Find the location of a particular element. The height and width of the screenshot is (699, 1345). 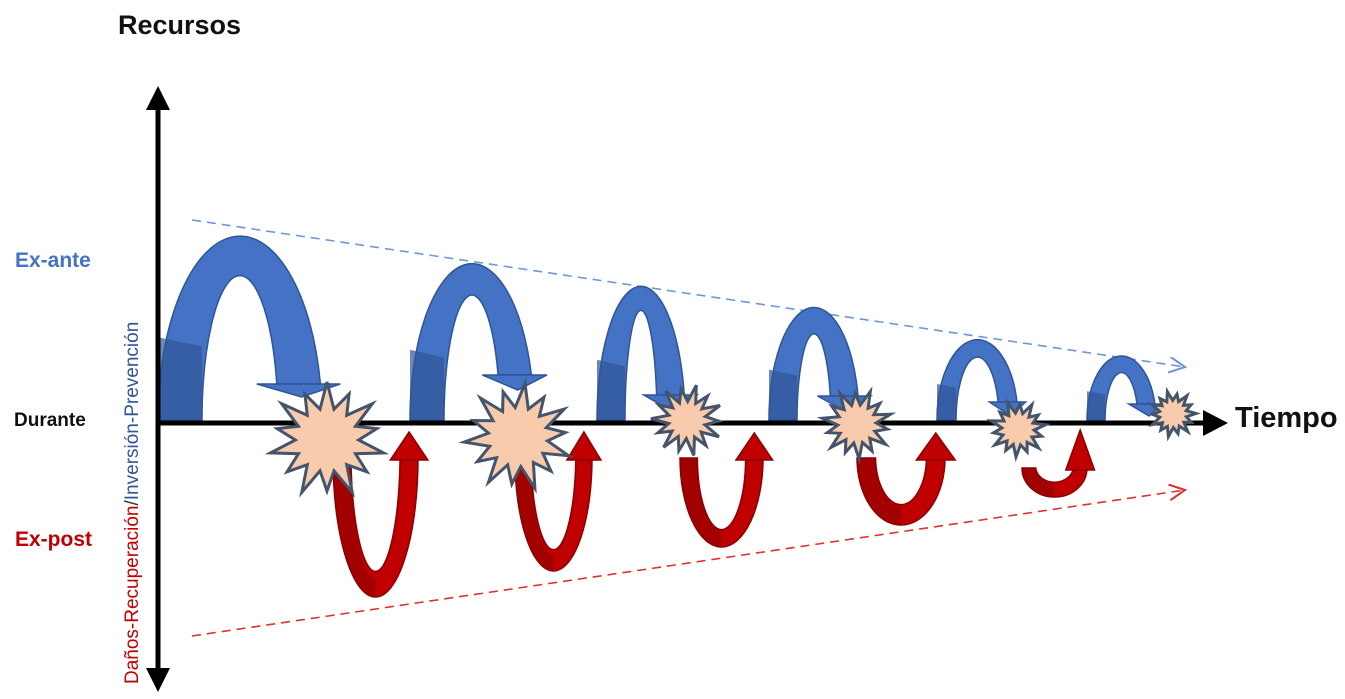

time-axis-arrowhead is located at coordinates (1215, 423).